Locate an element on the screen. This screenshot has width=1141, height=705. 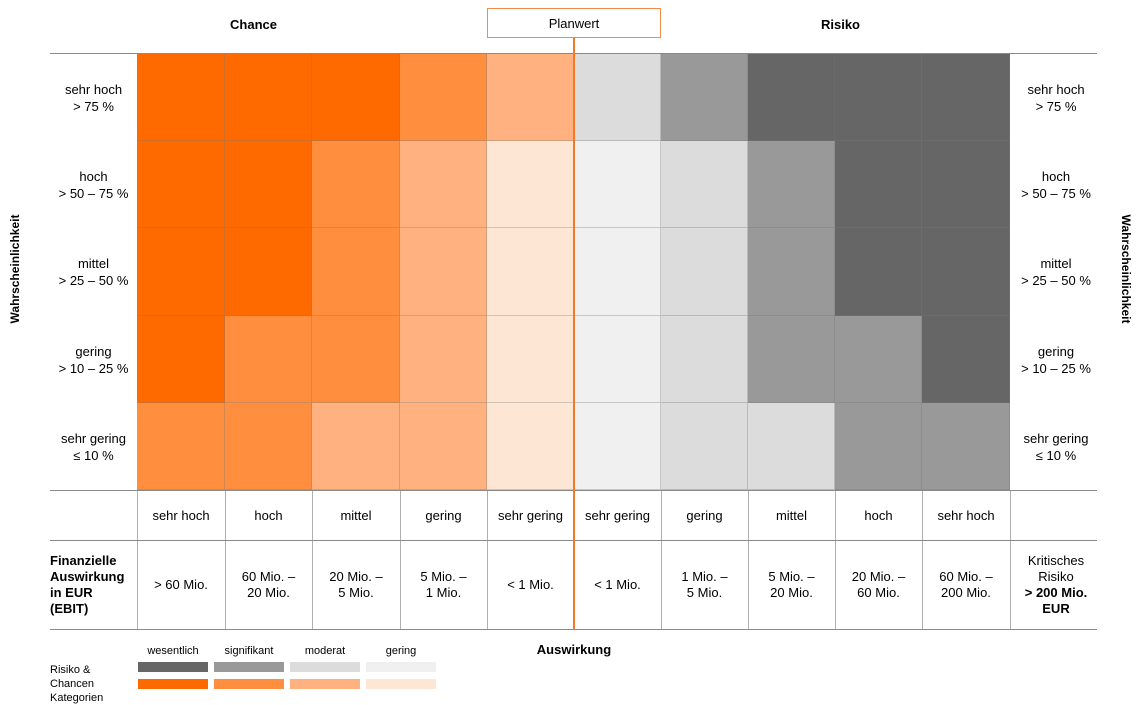
probability-row-label-left: gering > 10 – 25 % is located at coordinates (93, 359).